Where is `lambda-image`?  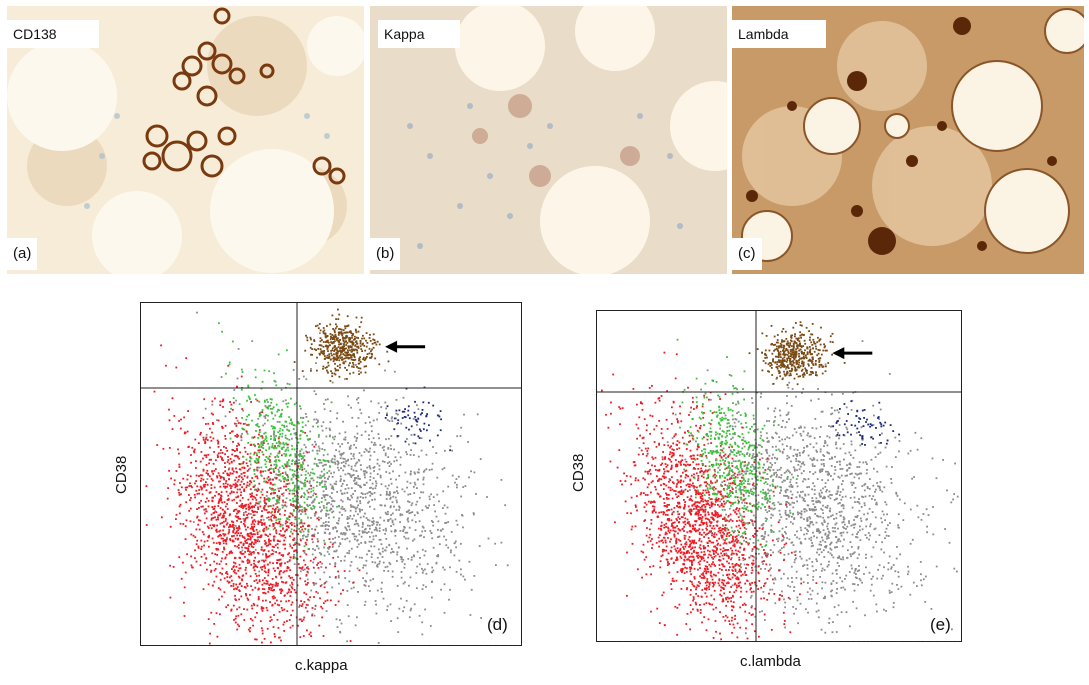
lambda-image is located at coordinates (908, 140).